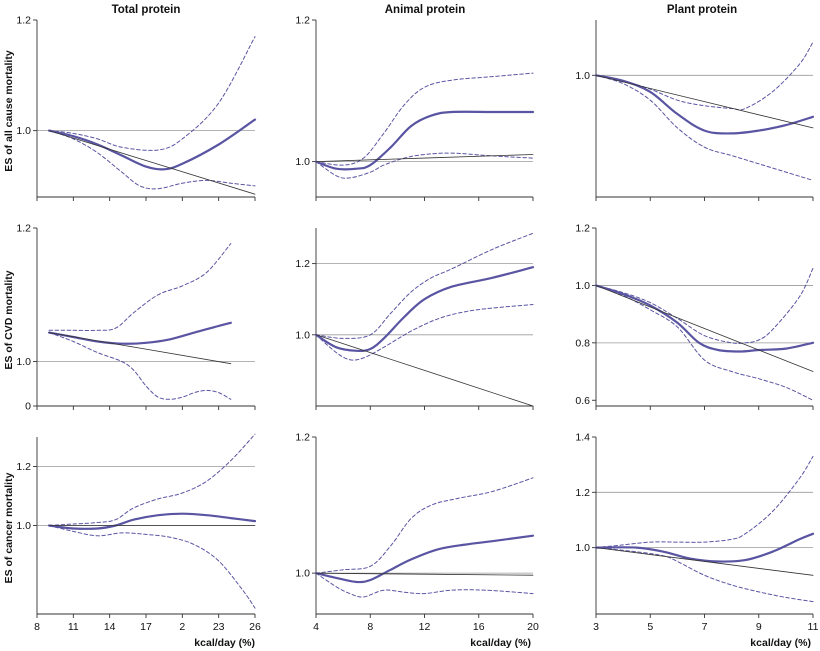 This screenshot has width=820, height=651. I want to click on series-ref-allcause-animal, so click(424, 158).